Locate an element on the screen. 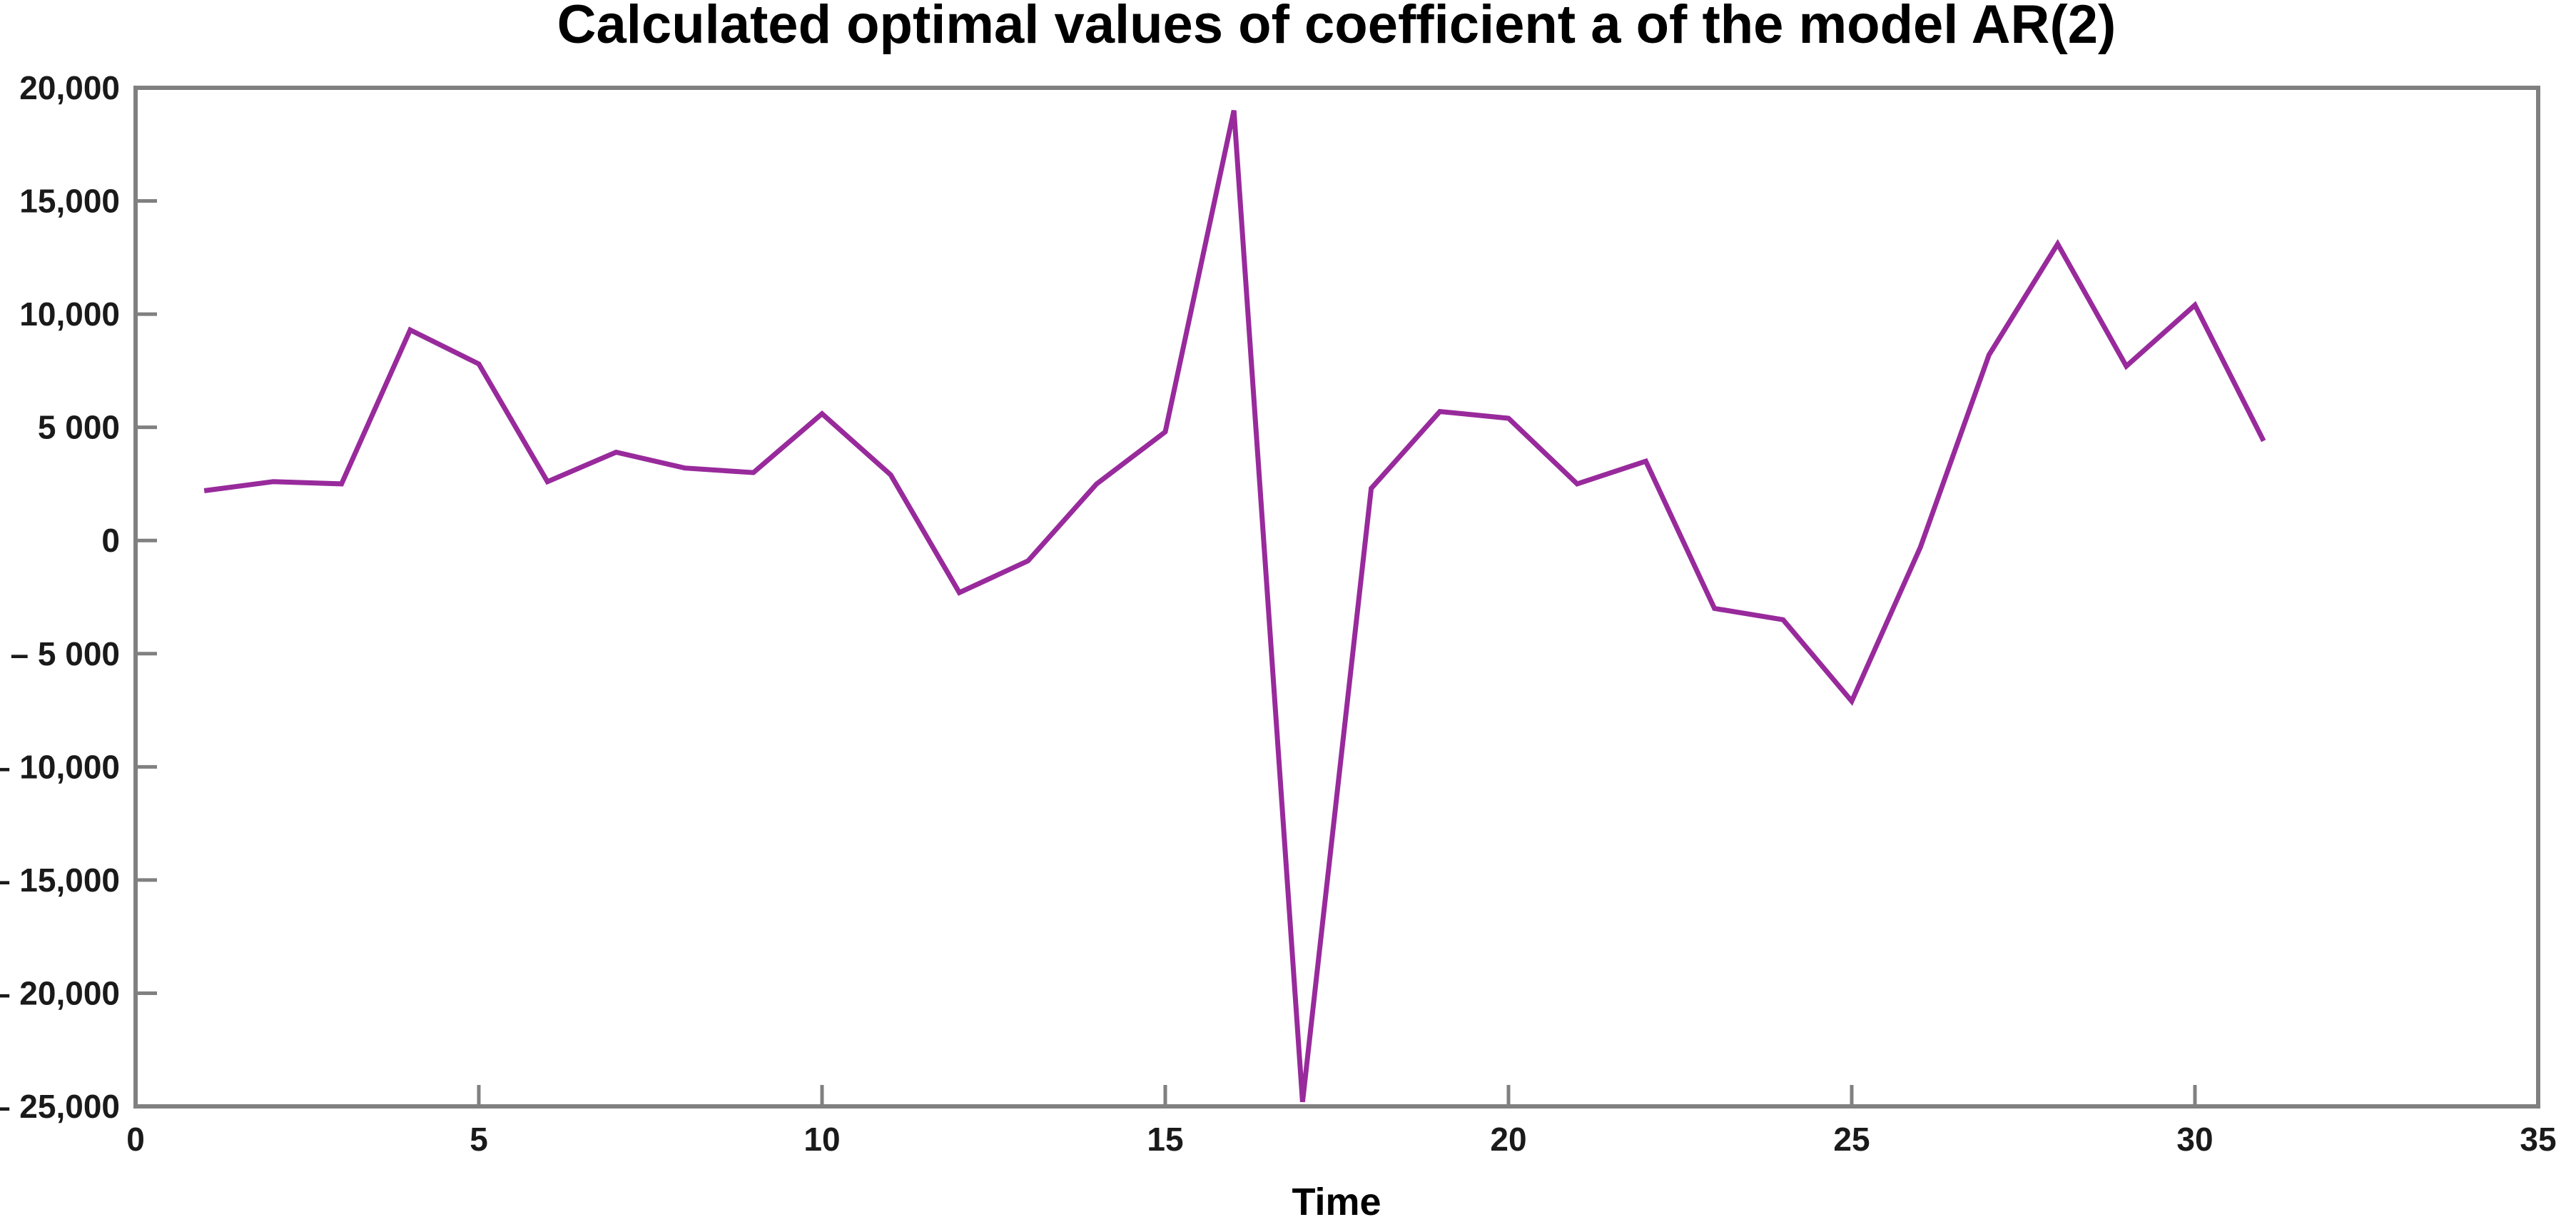 Image resolution: width=2576 pixels, height=1227 pixels. x-tick-label: 10 is located at coordinates (821, 1139).